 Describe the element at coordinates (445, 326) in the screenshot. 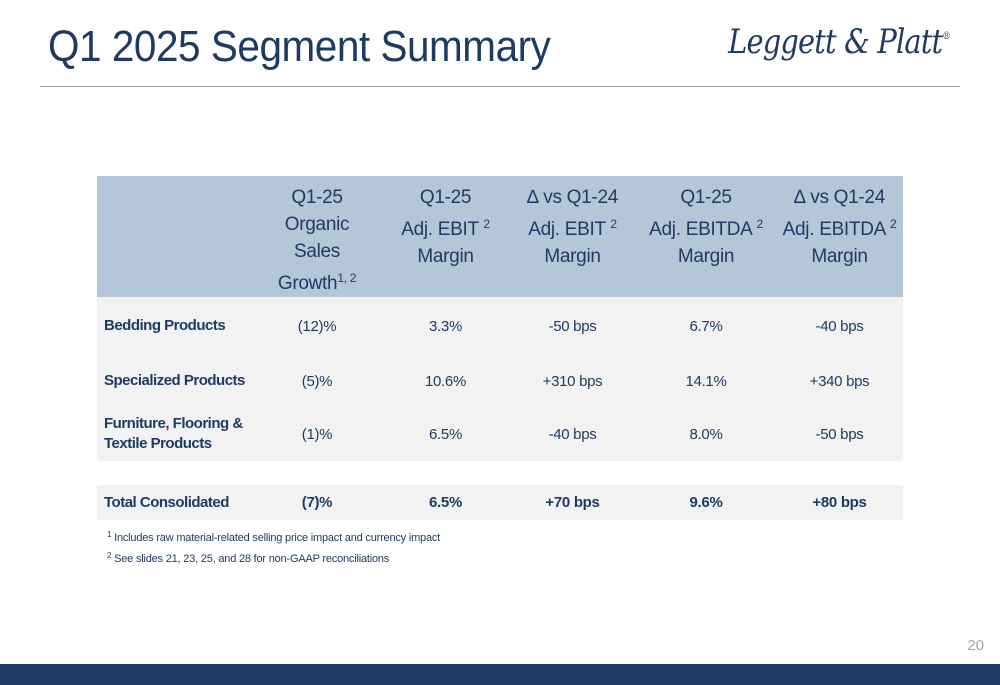

I see `adj-ebit-margin: 3.3%` at that location.